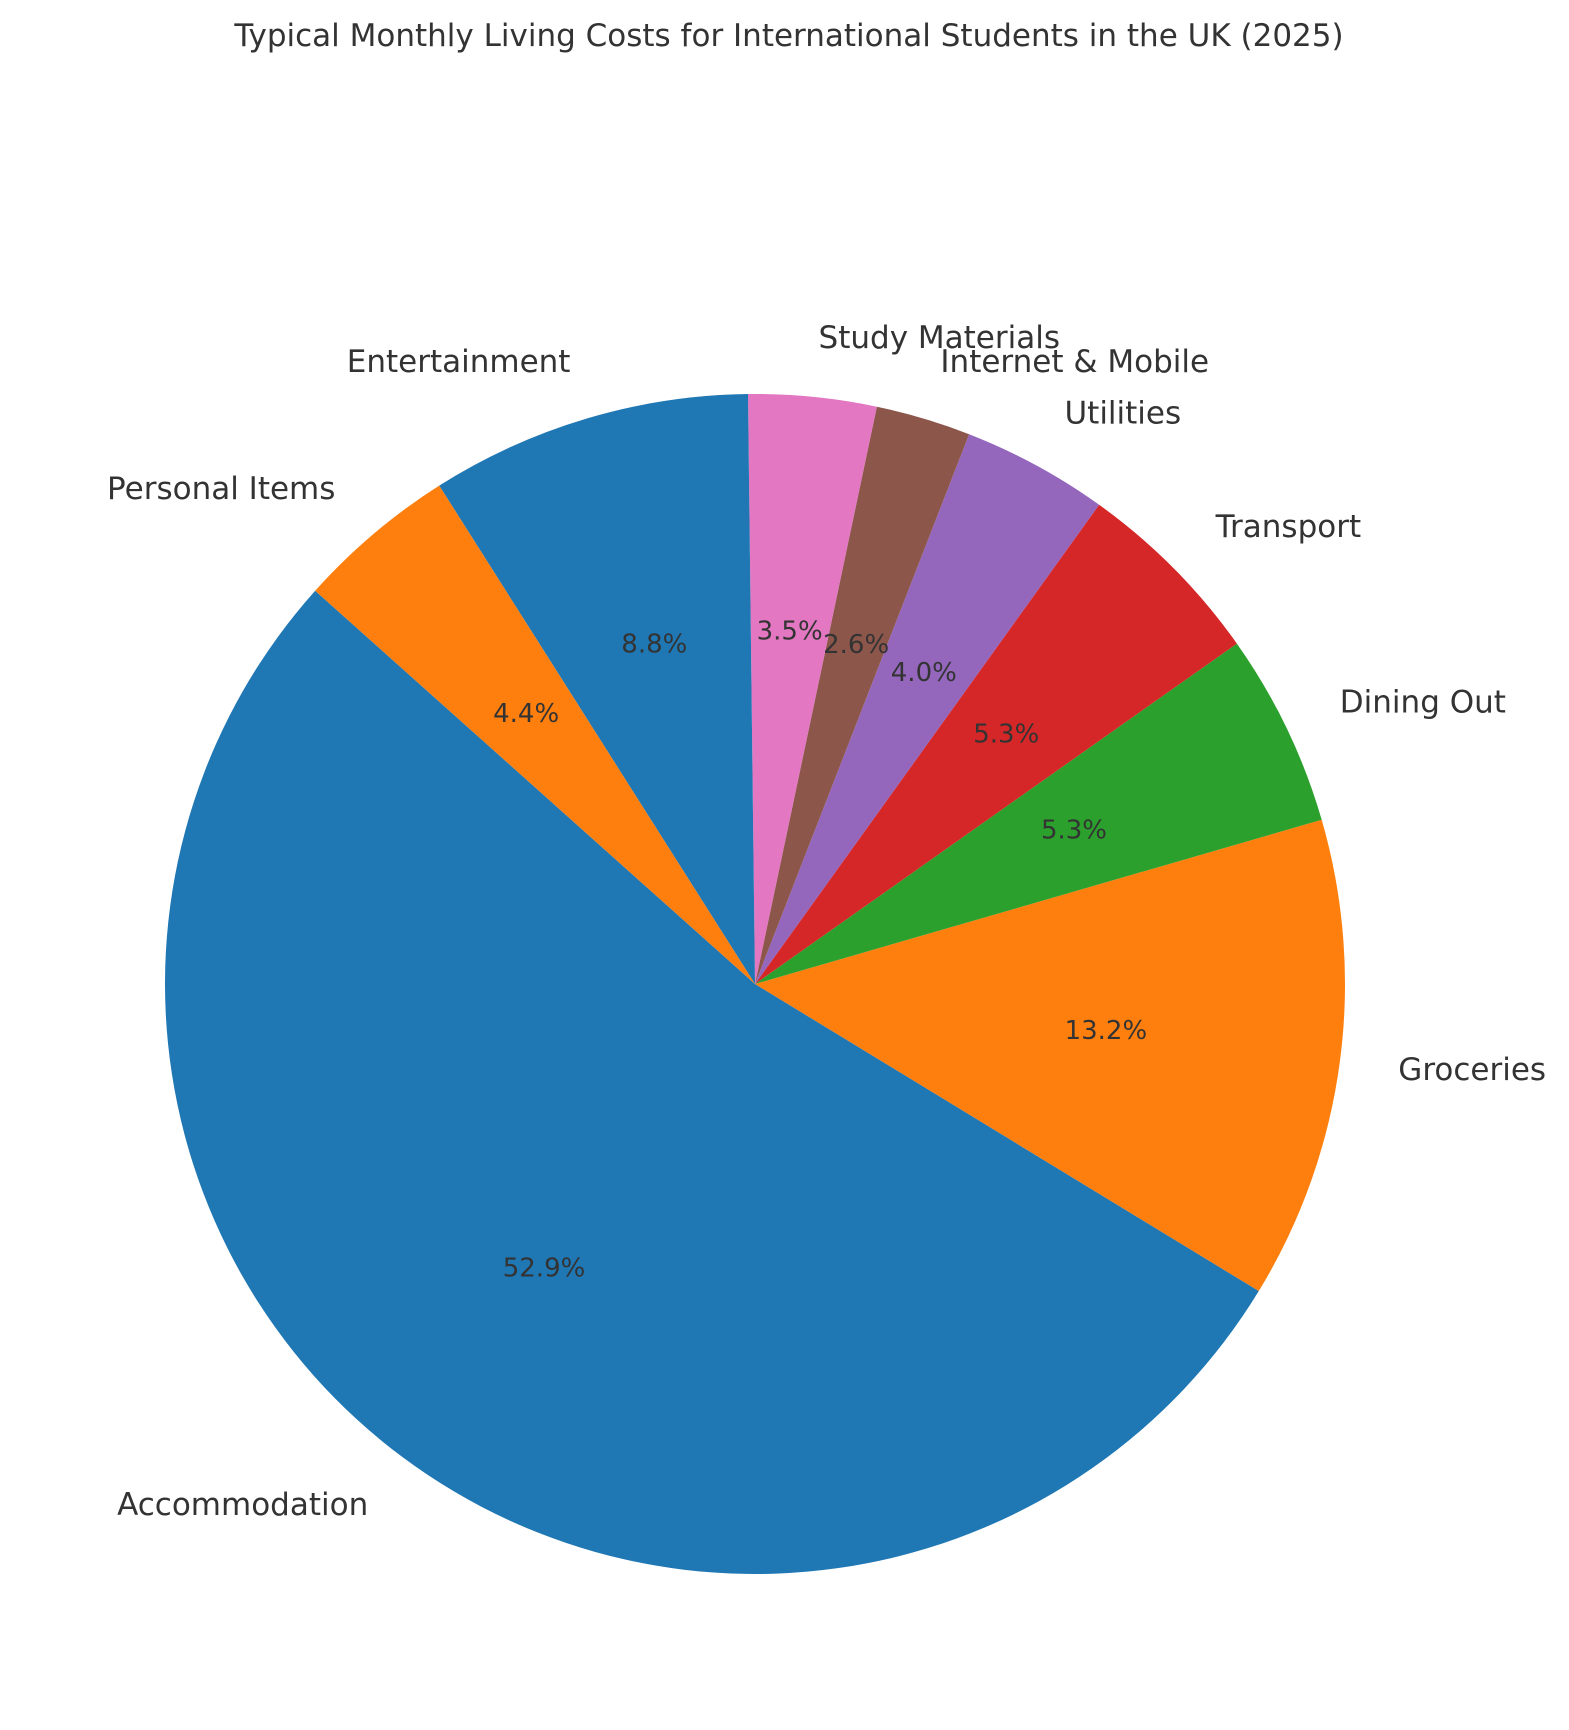 The width and height of the screenshot is (1569, 1730). I want to click on slice-dining-out, so click(1038, 813).